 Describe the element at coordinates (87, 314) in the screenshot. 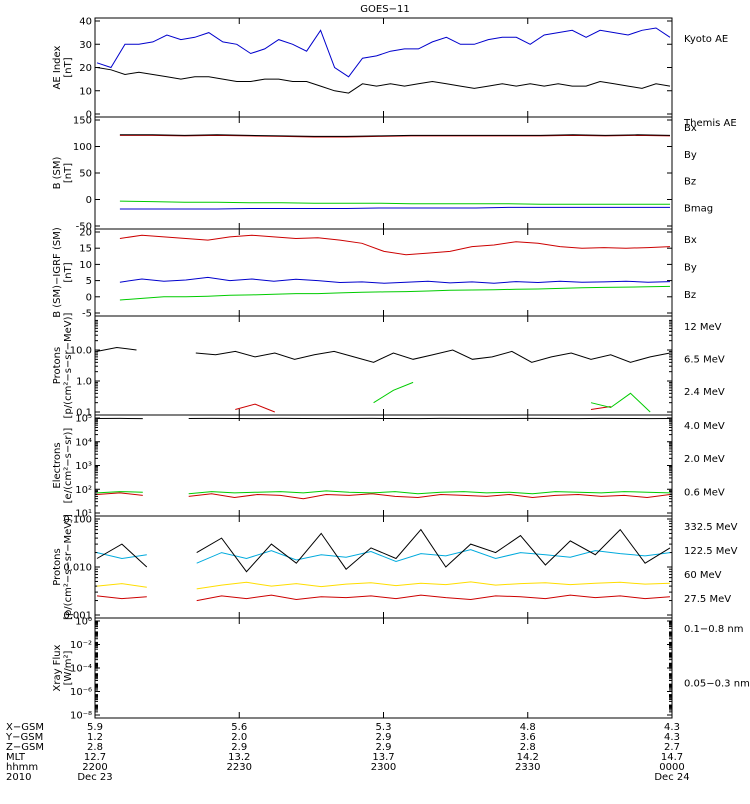

I see `y-tick-label: -5` at that location.